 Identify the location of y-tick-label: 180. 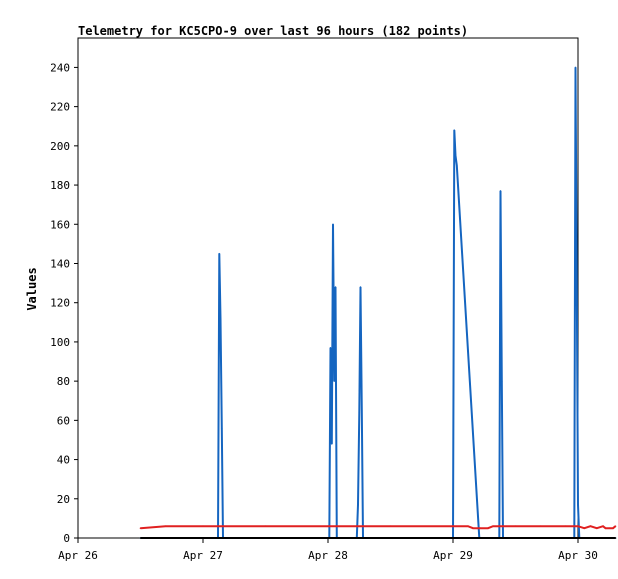
(60, 185).